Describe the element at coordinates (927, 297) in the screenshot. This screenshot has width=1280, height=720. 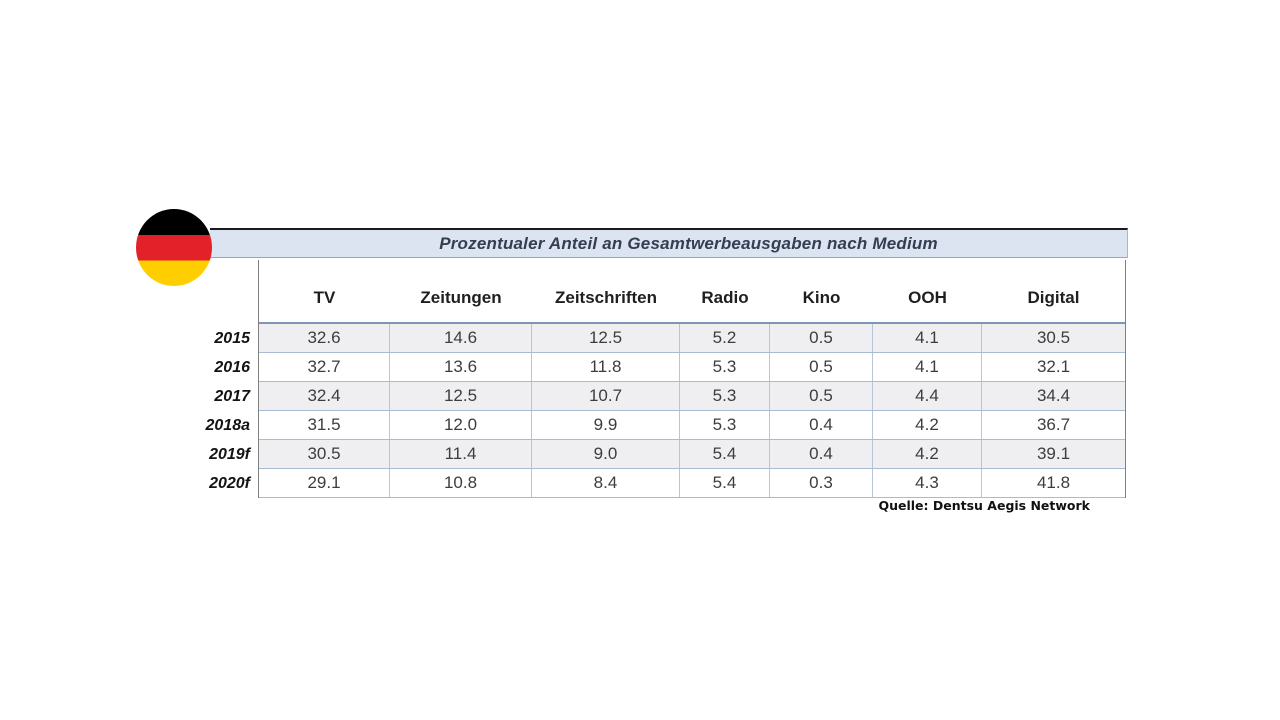
I see `column-header-ooh: OOH` at that location.